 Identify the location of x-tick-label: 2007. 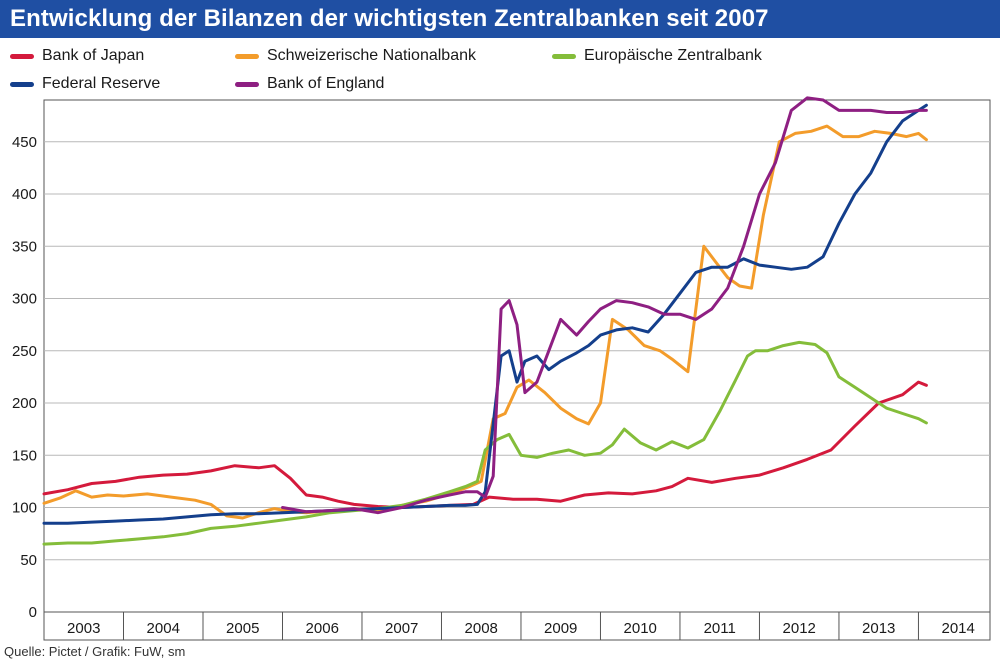
(401, 628).